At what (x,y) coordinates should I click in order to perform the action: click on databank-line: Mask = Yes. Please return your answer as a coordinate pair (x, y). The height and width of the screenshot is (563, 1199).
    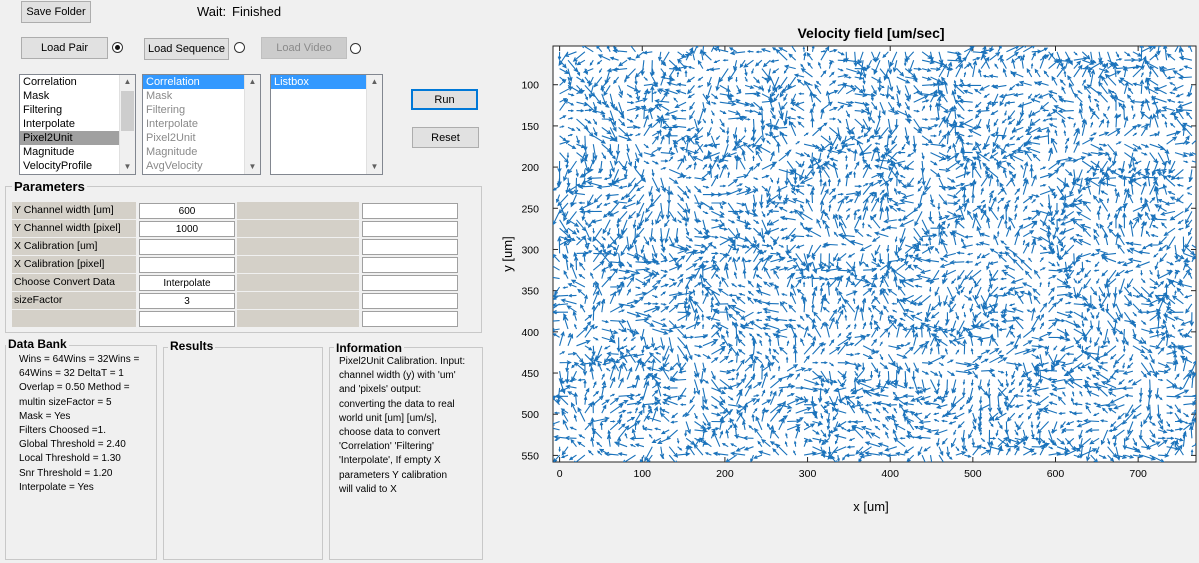
    Looking at the image, I should click on (45, 416).